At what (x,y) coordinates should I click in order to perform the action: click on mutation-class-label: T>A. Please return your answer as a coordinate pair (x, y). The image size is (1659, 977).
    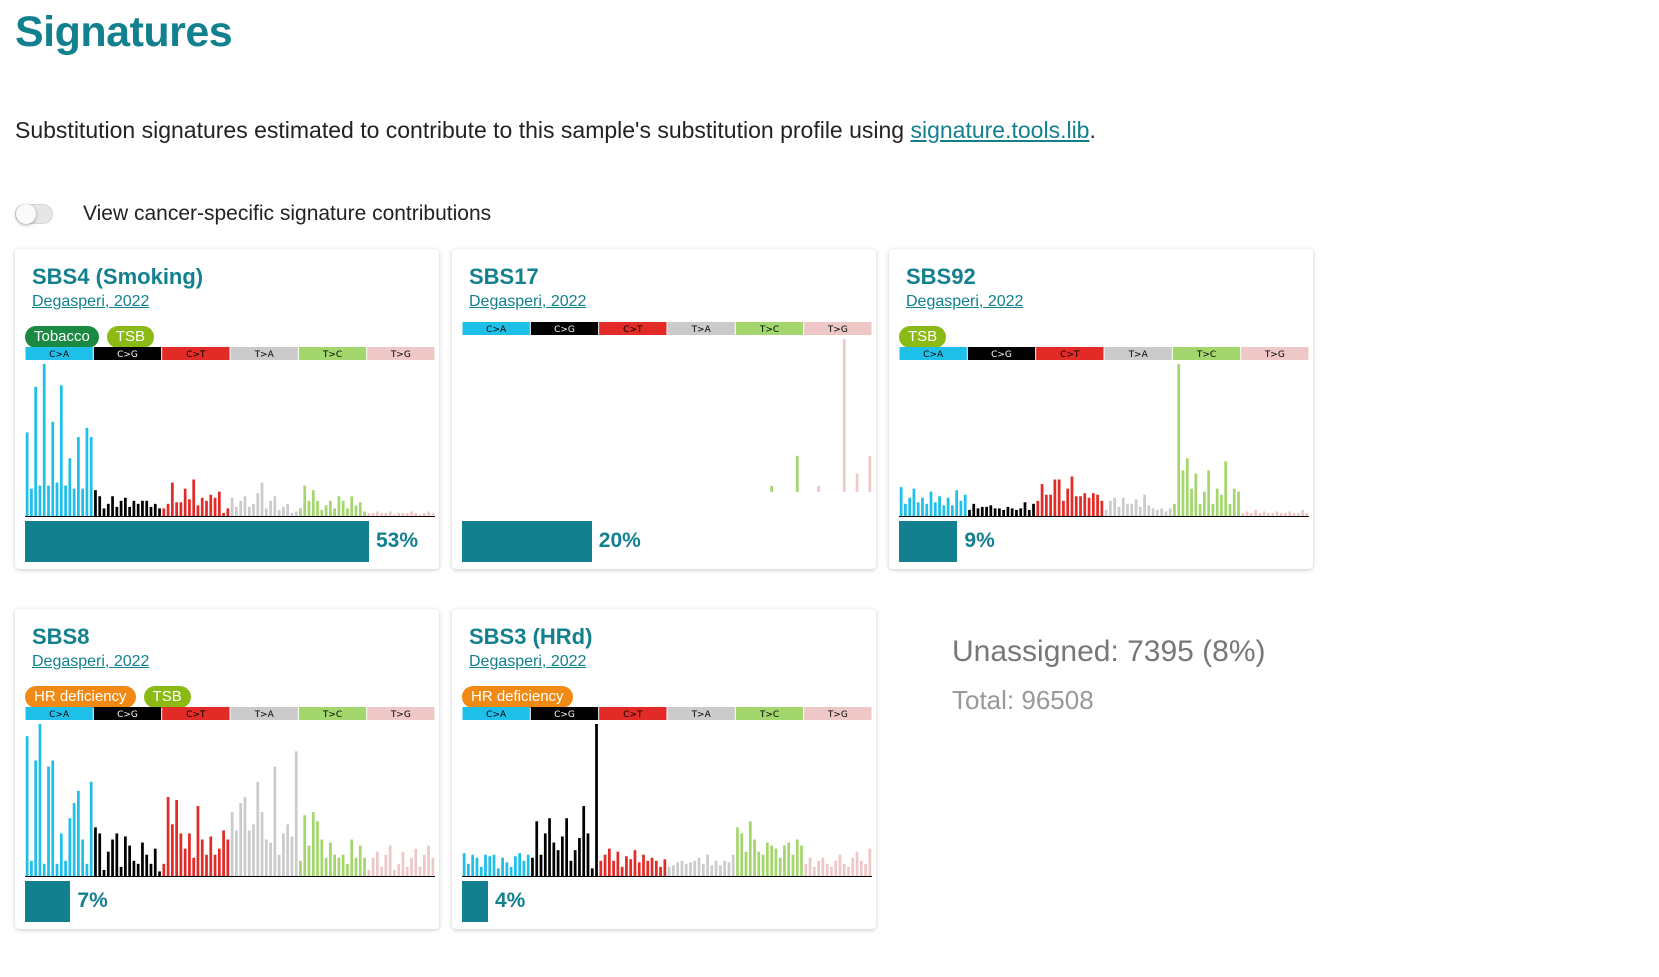
    Looking at the image, I should click on (264, 355).